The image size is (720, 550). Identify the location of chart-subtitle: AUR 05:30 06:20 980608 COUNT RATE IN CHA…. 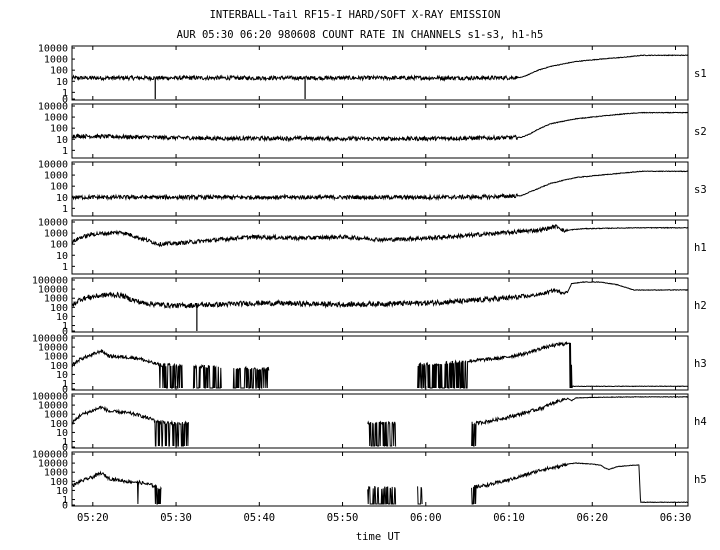
(360, 35).